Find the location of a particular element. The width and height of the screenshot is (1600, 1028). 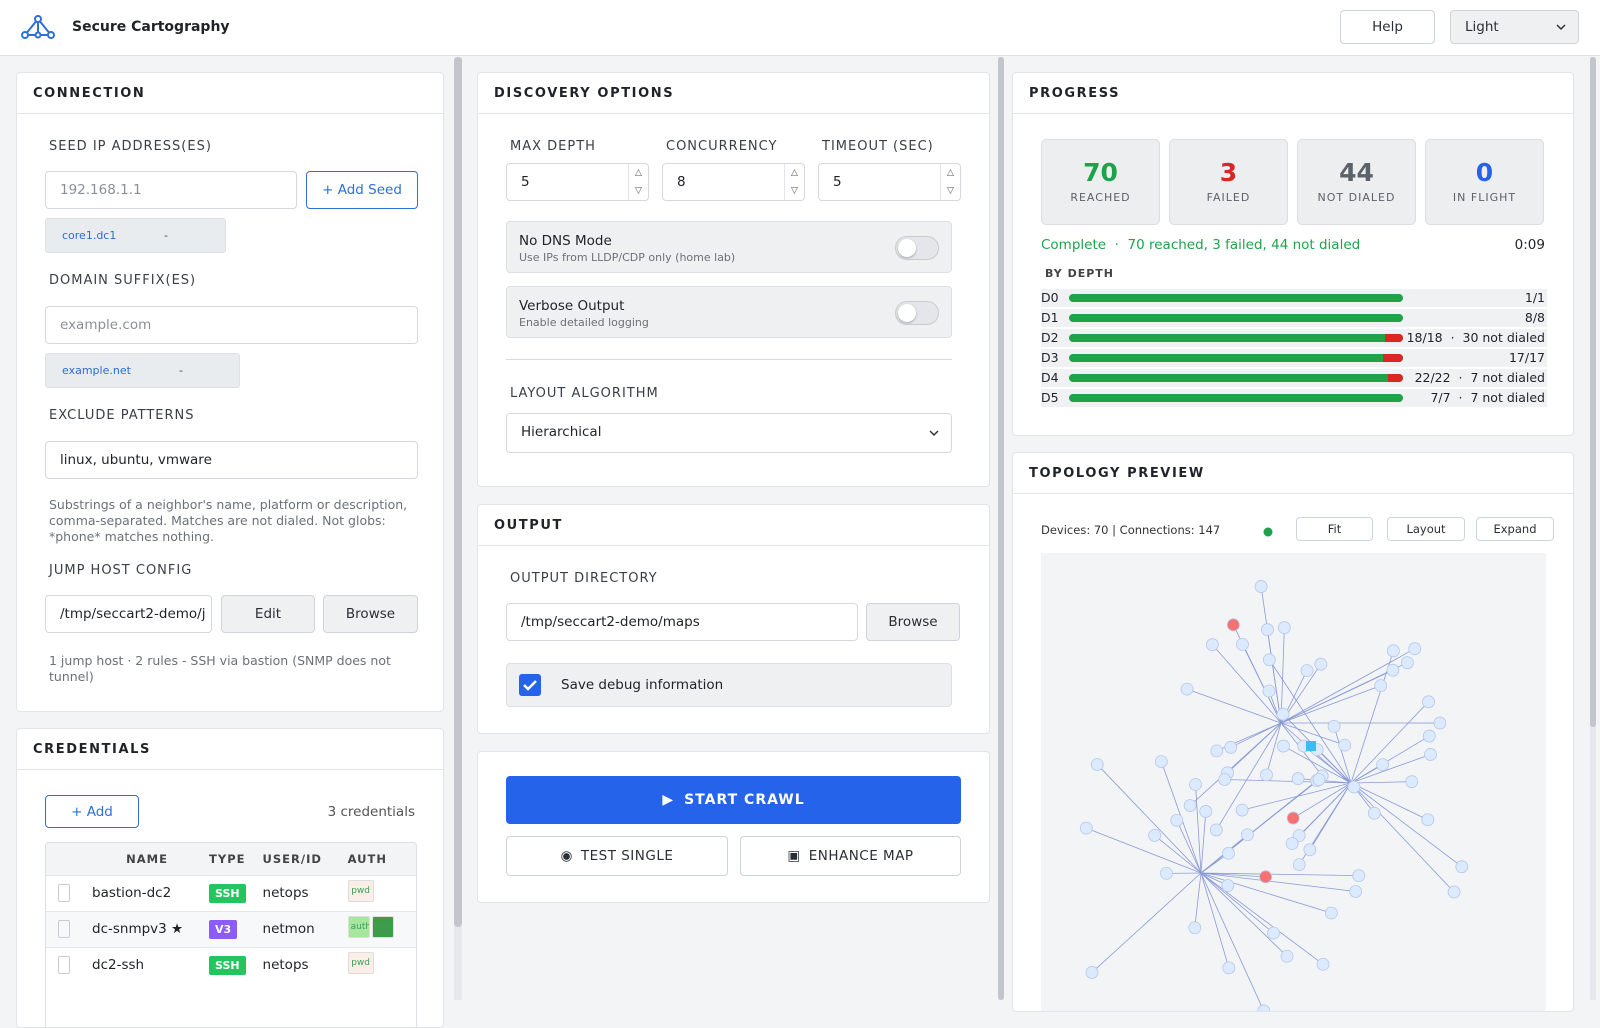

theme-value: Light is located at coordinates (1482, 27).